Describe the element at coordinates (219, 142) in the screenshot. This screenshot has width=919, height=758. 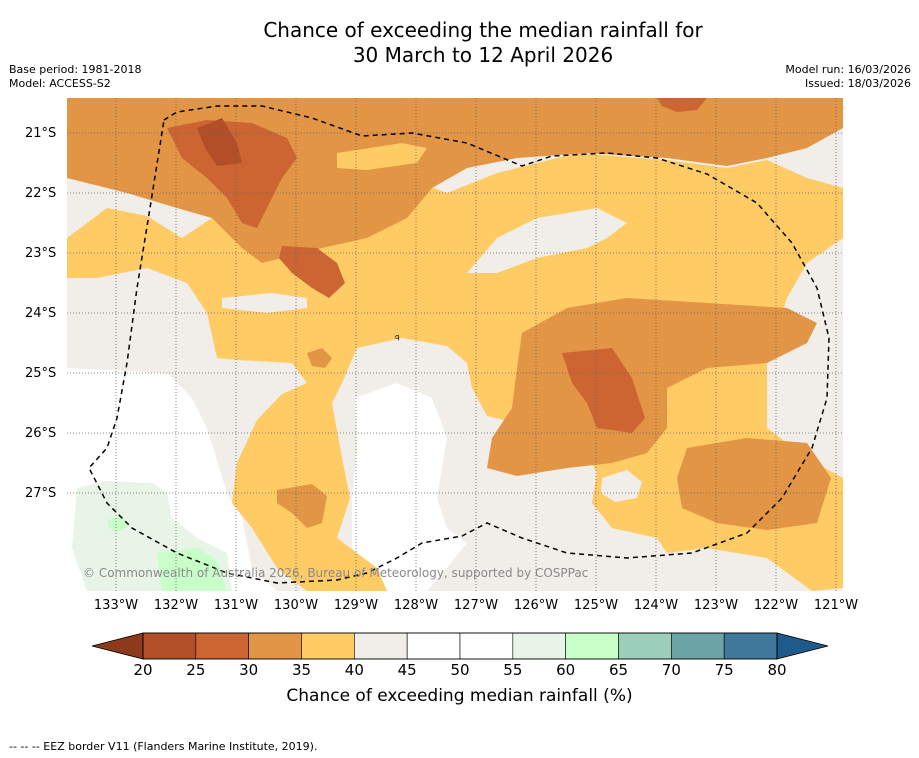
I see `class-20-25-north` at that location.